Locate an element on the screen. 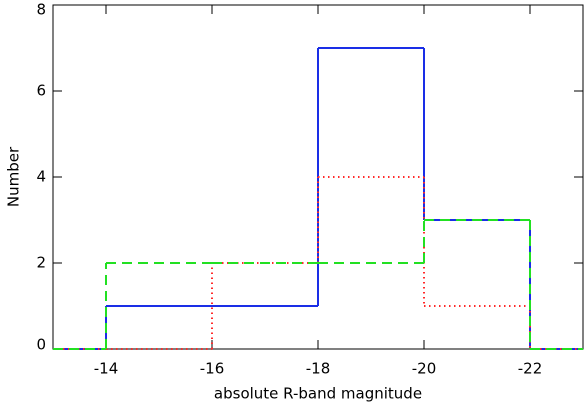 This screenshot has width=584, height=408. x-tick-label: -14 is located at coordinates (106, 369).